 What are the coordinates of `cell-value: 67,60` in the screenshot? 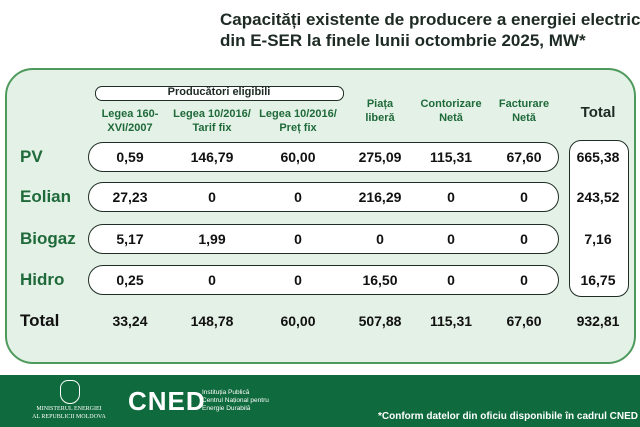 It's located at (524, 157).